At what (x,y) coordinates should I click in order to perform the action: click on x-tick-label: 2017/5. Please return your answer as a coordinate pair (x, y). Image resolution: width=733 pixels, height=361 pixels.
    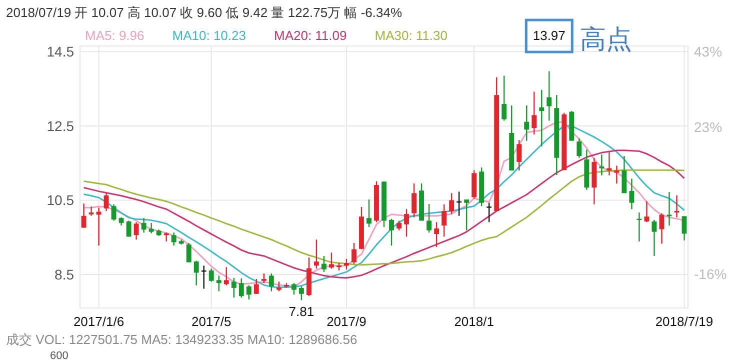
    Looking at the image, I should click on (211, 321).